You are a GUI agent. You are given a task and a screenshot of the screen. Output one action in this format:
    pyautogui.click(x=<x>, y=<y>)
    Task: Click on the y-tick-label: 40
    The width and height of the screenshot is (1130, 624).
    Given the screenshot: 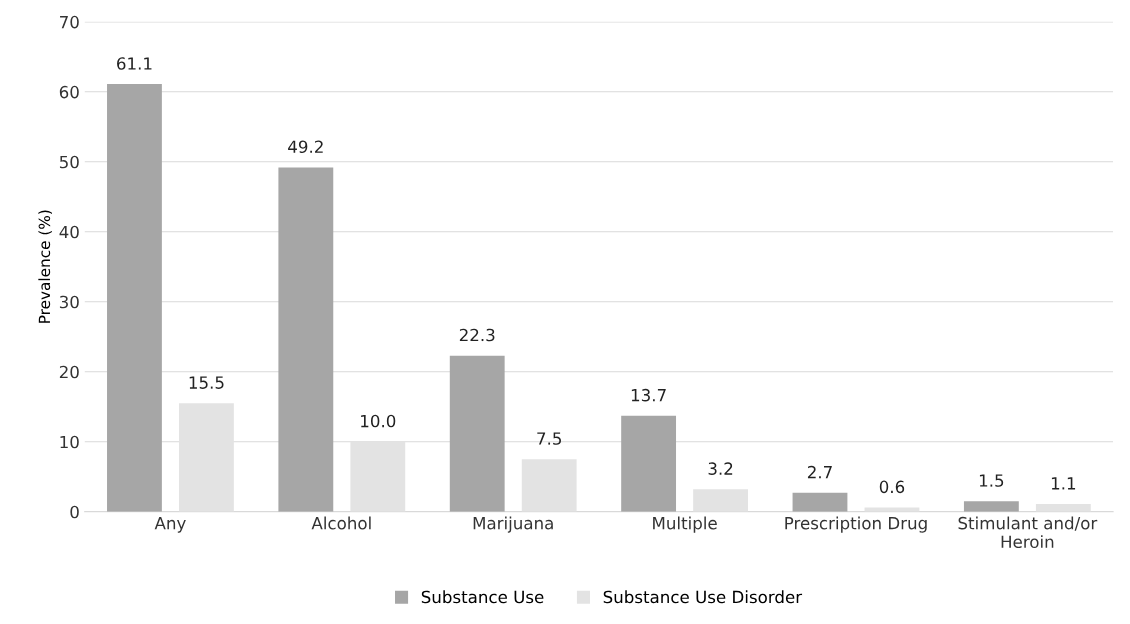 What is the action you would take?
    pyautogui.click(x=69, y=232)
    